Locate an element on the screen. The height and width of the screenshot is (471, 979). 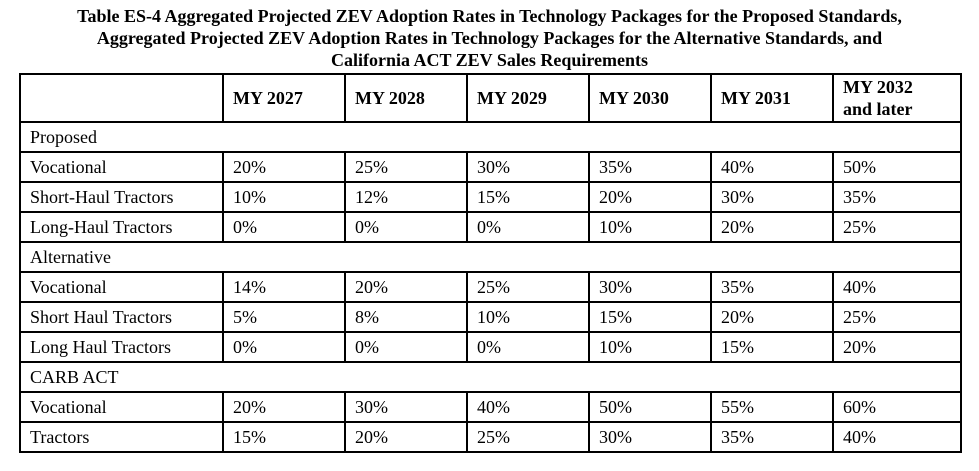
value-cell: 14% is located at coordinates (284, 287).